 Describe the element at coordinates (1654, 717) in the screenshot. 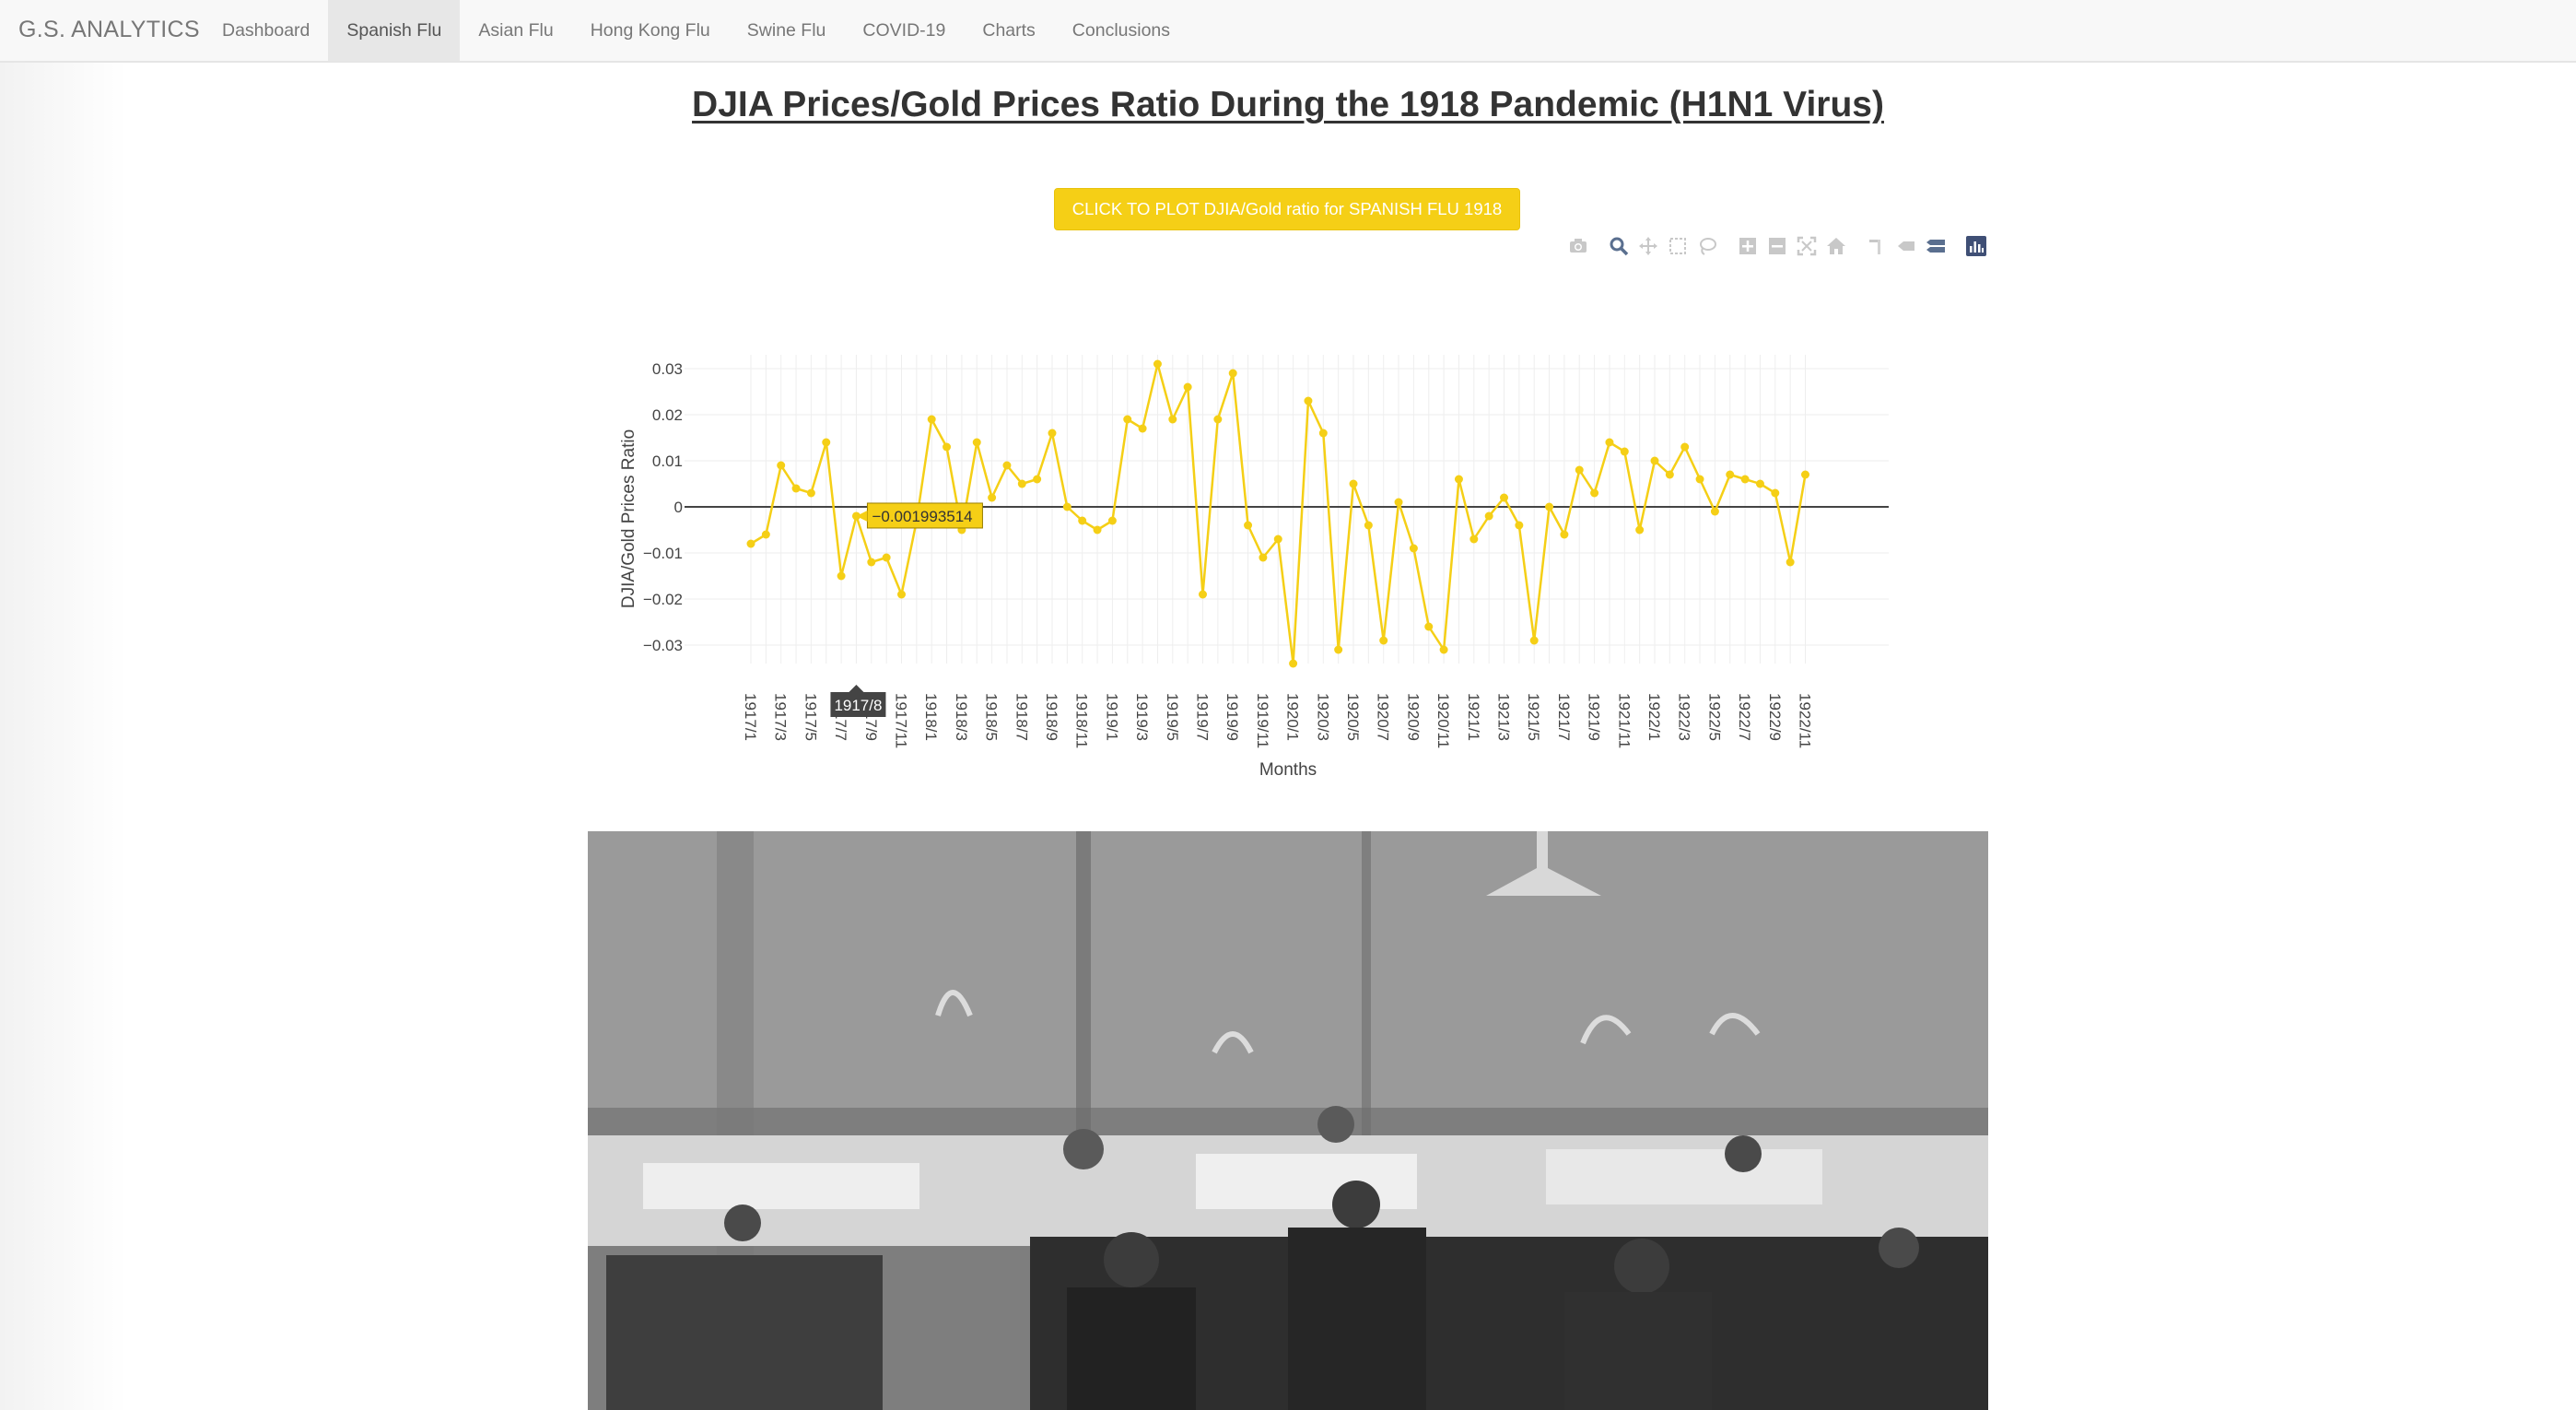

I see `x-tick-label: 1922/1` at that location.